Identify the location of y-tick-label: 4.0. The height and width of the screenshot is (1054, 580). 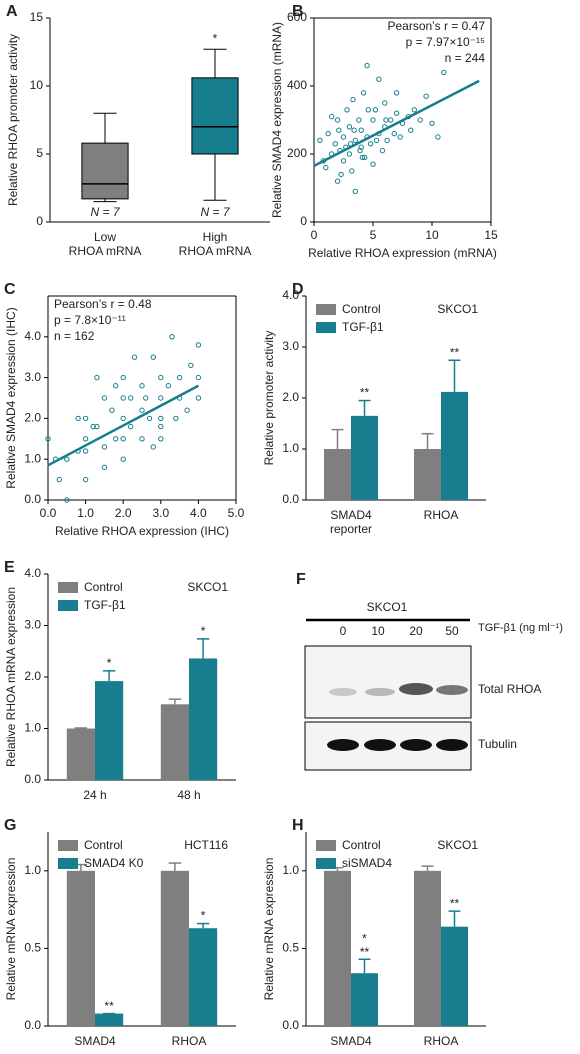
(32, 573).